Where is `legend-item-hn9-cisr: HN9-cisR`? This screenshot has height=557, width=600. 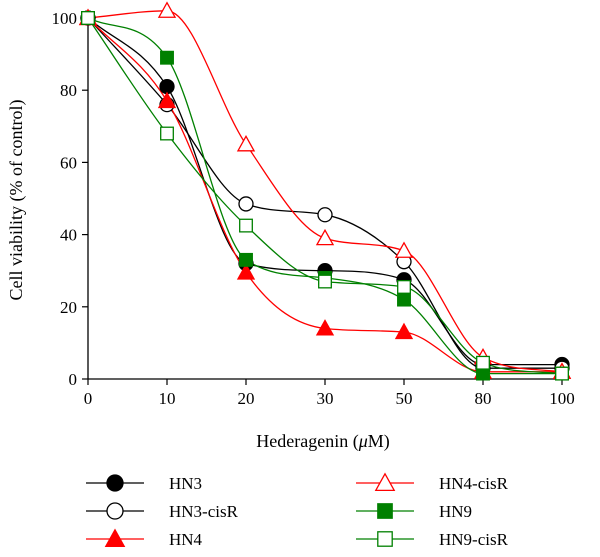 legend-item-hn9-cisr: HN9-cisR is located at coordinates (432, 539).